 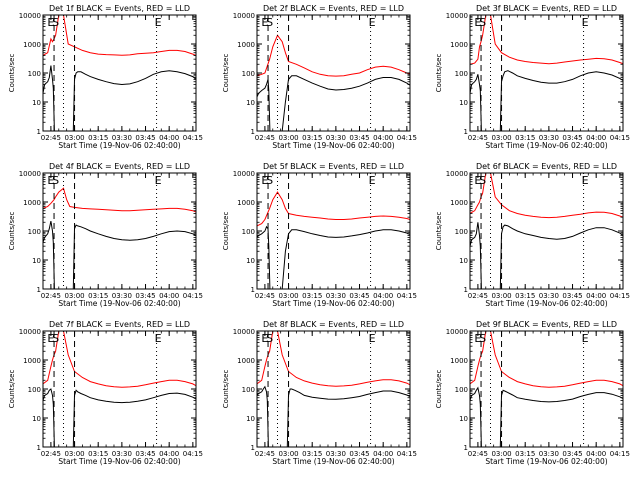 What do you see at coordinates (546, 8) in the screenshot?
I see `chart-title: Det 3f BLACK = Events, RED = LLD` at bounding box center [546, 8].